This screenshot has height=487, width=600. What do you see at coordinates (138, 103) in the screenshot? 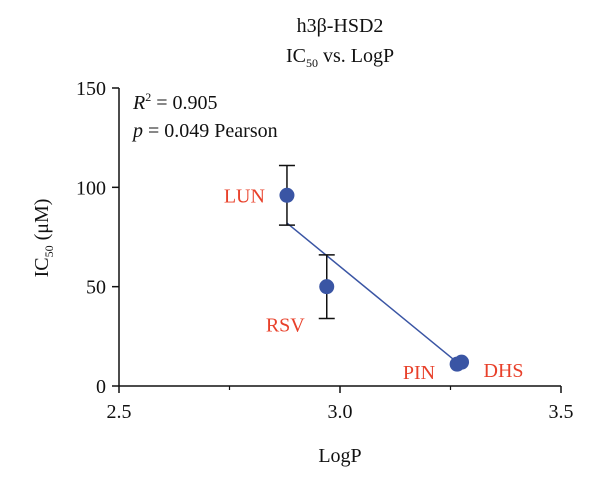
I see `r-label: R` at bounding box center [138, 103].